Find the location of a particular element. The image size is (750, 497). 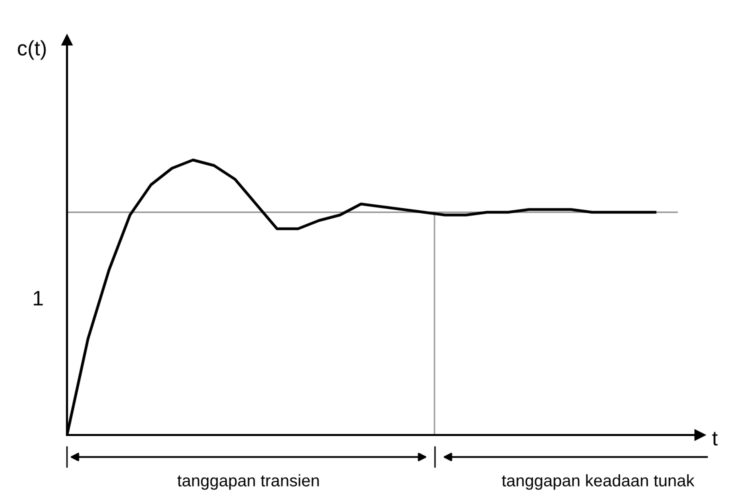

text: tanggapan keadaan tunak is located at coordinates (598, 482).